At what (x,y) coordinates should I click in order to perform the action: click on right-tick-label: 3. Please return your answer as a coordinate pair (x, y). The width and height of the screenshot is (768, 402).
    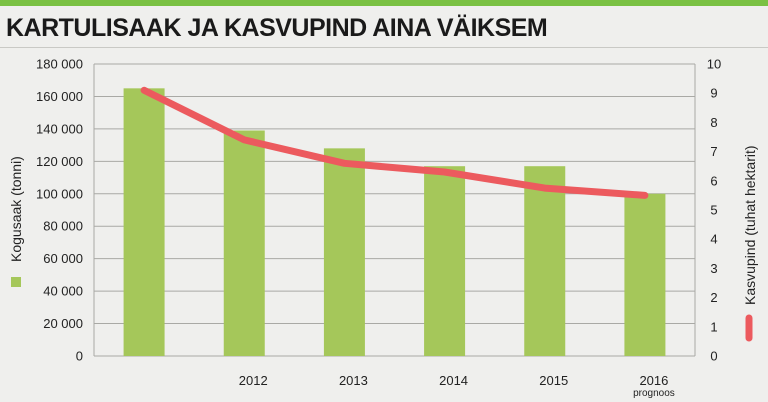
    Looking at the image, I should click on (713, 268).